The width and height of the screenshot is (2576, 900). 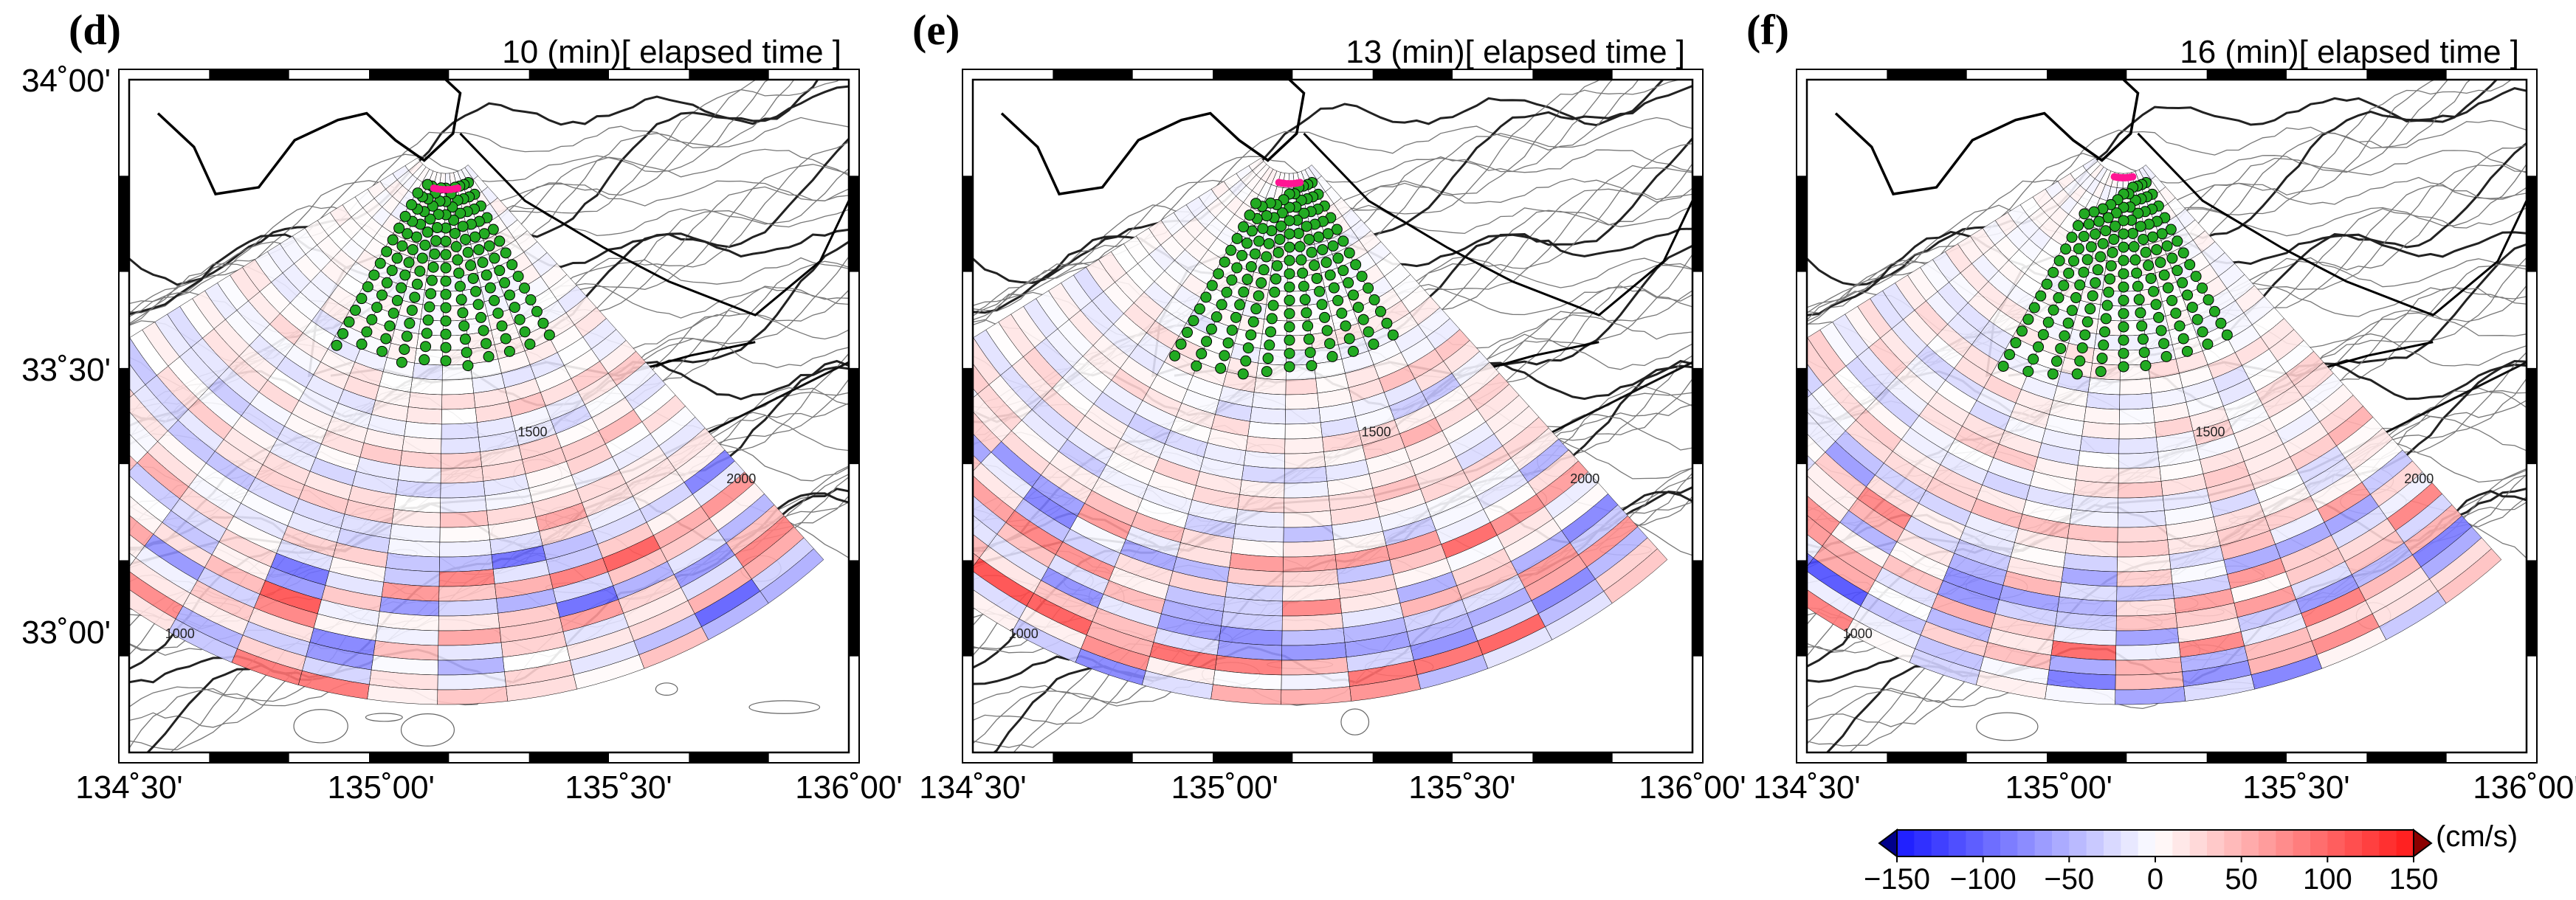 I want to click on colorbar-unit: (cm/s), so click(x=2477, y=836).